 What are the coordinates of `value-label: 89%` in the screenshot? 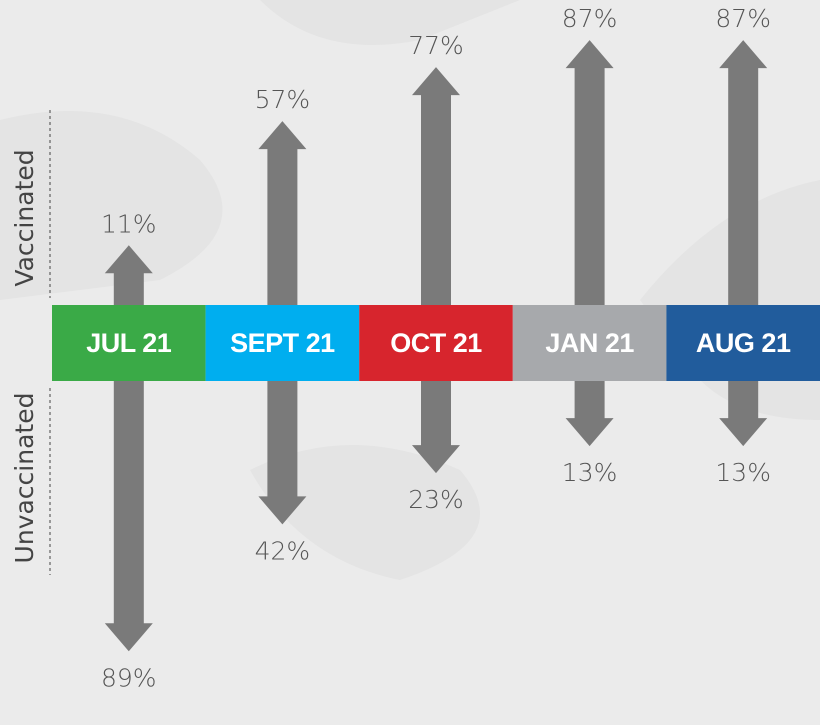 It's located at (129, 677).